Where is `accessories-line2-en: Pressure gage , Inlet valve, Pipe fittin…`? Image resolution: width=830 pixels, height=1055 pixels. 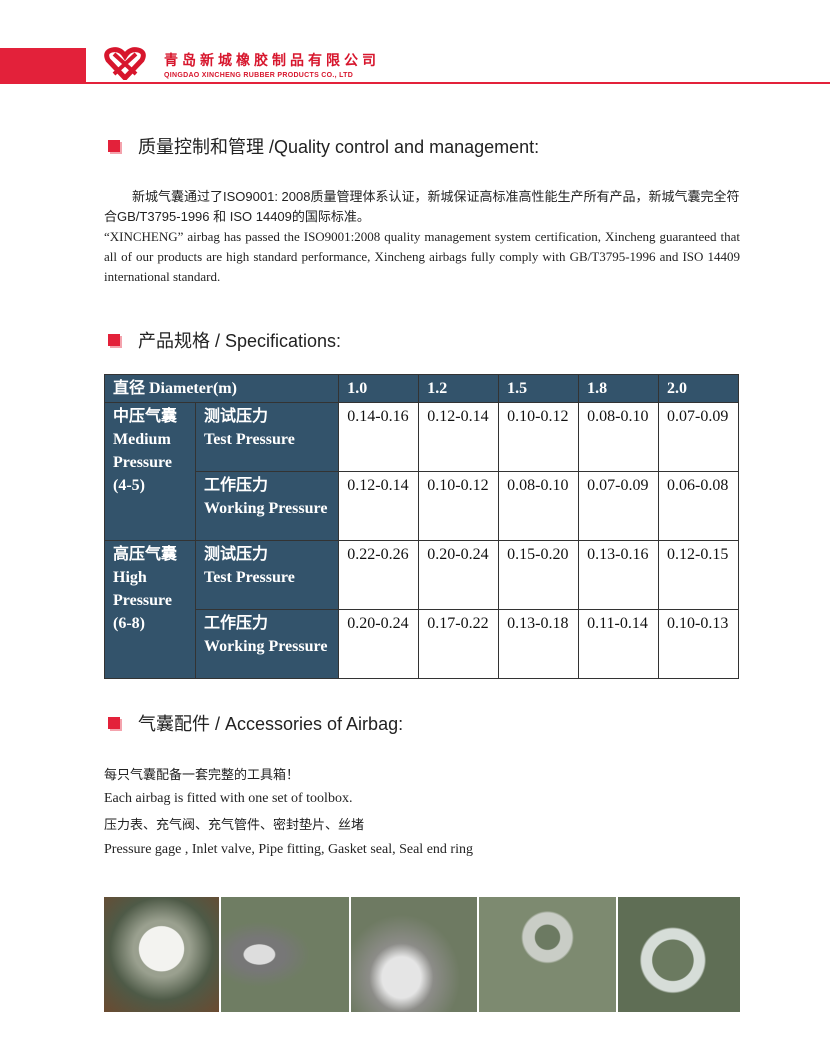
accessories-line2-en: Pressure gage , Inlet valve, Pipe fittin… is located at coordinates (288, 849).